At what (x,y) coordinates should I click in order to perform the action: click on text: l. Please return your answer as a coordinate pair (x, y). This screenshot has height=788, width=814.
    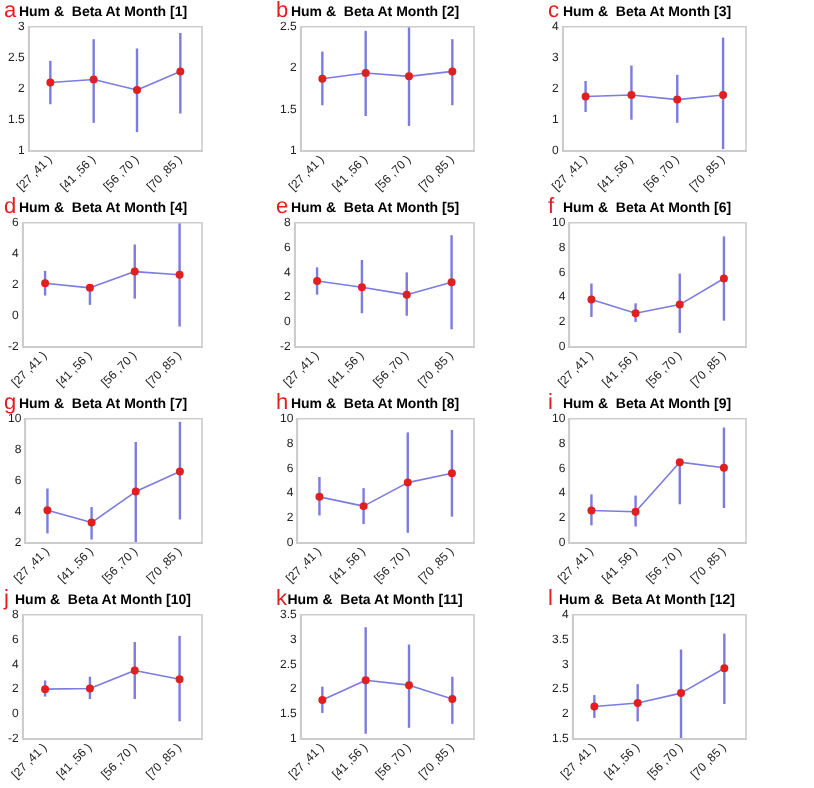
    Looking at the image, I should click on (550, 599).